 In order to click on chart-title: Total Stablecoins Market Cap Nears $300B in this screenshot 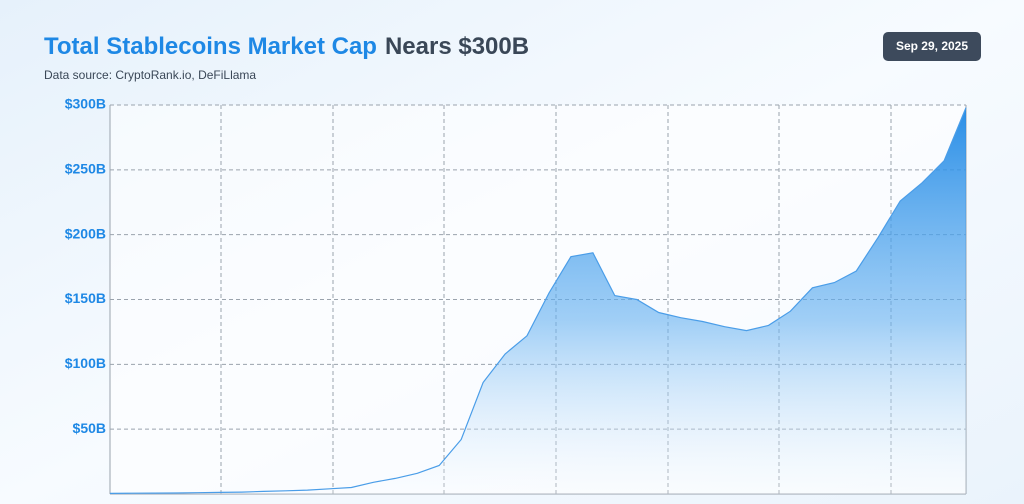, I will do `click(286, 46)`.